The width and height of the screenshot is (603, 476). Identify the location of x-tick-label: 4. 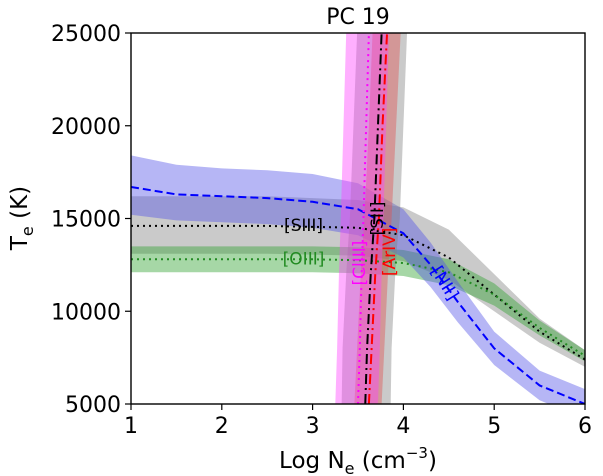
(403, 426).